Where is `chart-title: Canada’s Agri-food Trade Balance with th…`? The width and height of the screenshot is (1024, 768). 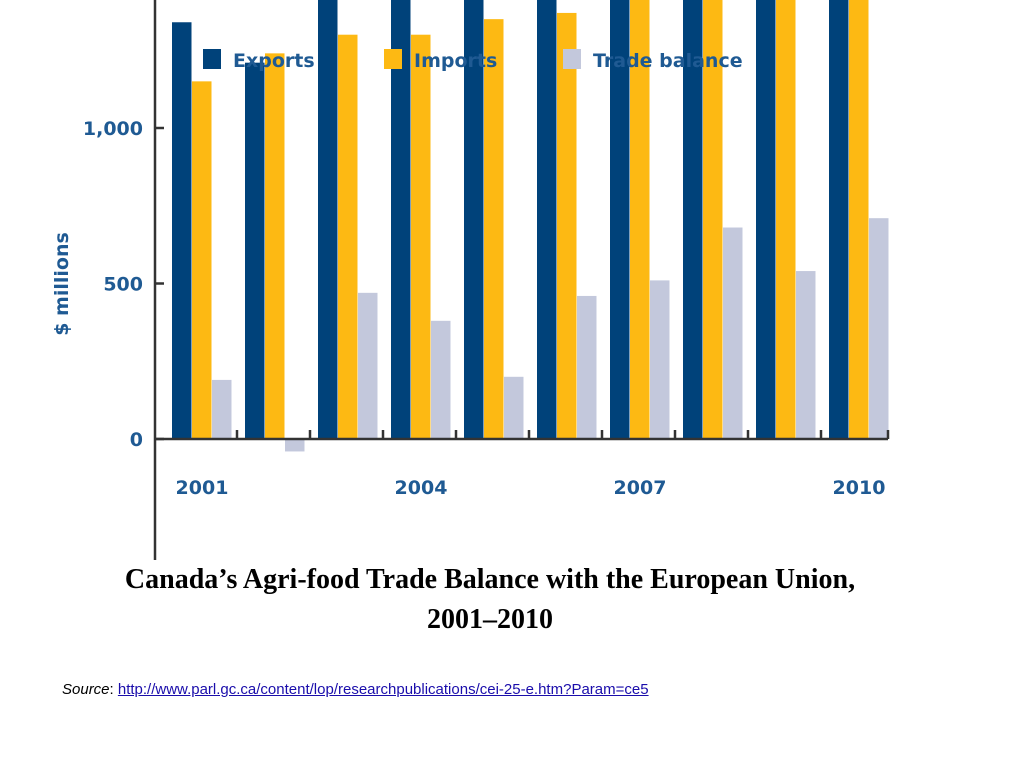
chart-title: Canada’s Agri-food Trade Balance with th… is located at coordinates (490, 600).